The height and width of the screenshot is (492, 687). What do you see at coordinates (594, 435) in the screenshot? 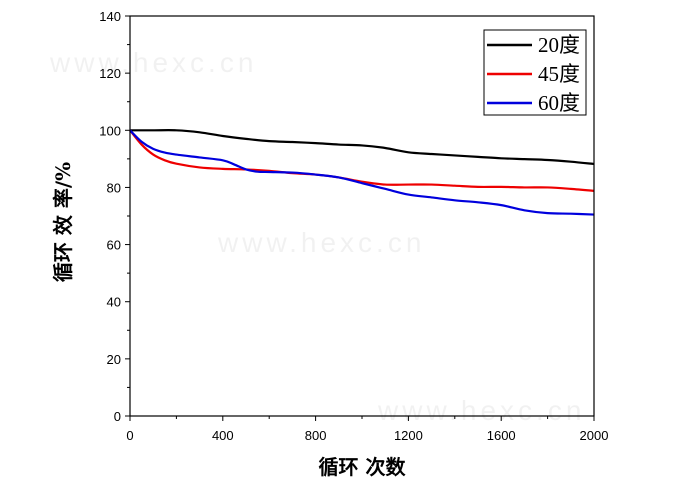
I see `x-tick-label: 2000` at bounding box center [594, 435].